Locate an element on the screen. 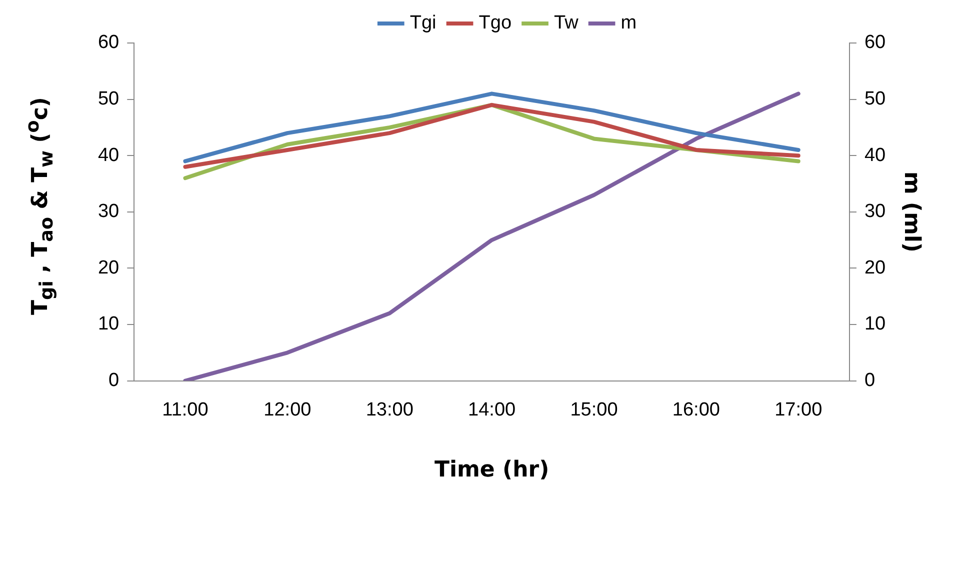 Image resolution: width=958 pixels, height=583 pixels. y-tick-label: 60 is located at coordinates (109, 43).